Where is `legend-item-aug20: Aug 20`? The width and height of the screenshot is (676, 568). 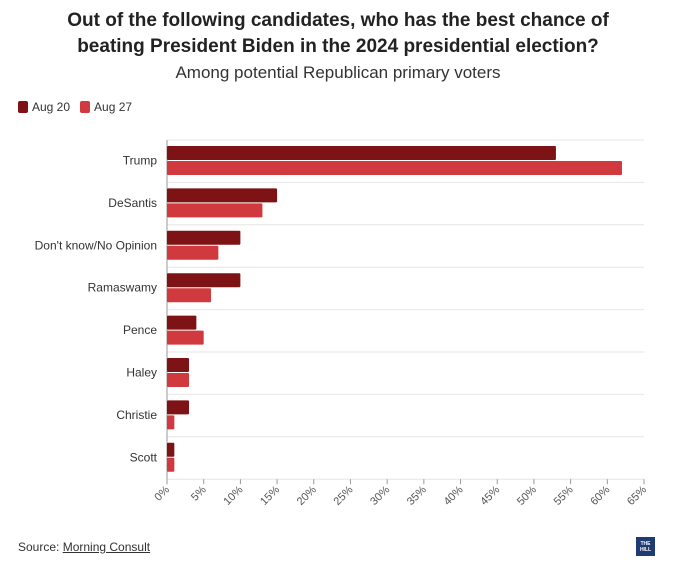 legend-item-aug20: Aug 20 is located at coordinates (44, 107).